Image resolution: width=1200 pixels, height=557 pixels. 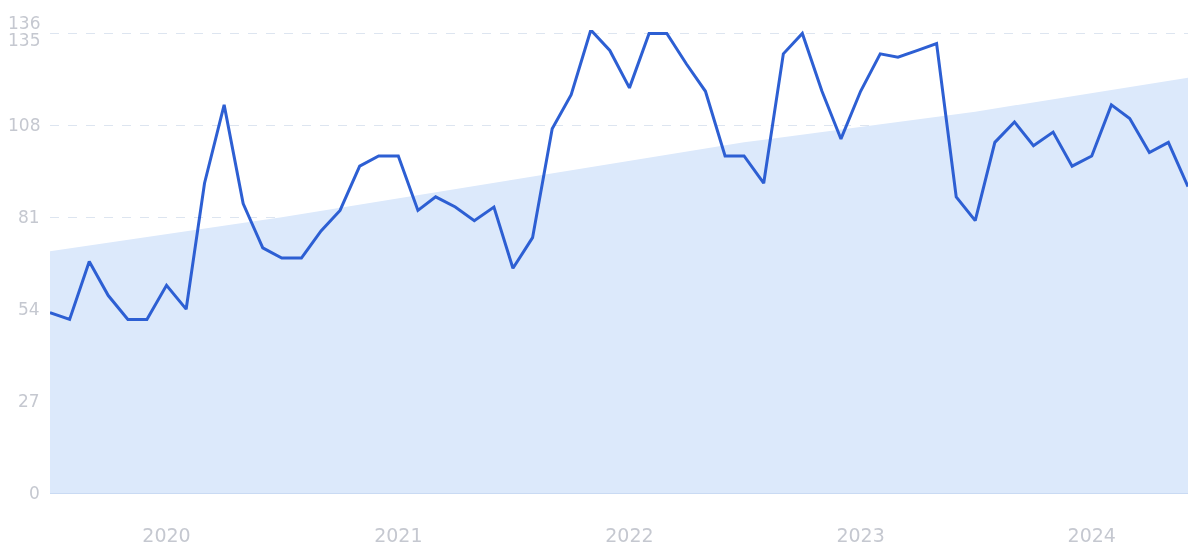 What do you see at coordinates (629, 534) in the screenshot?
I see `x-tick-label: 2022` at bounding box center [629, 534].